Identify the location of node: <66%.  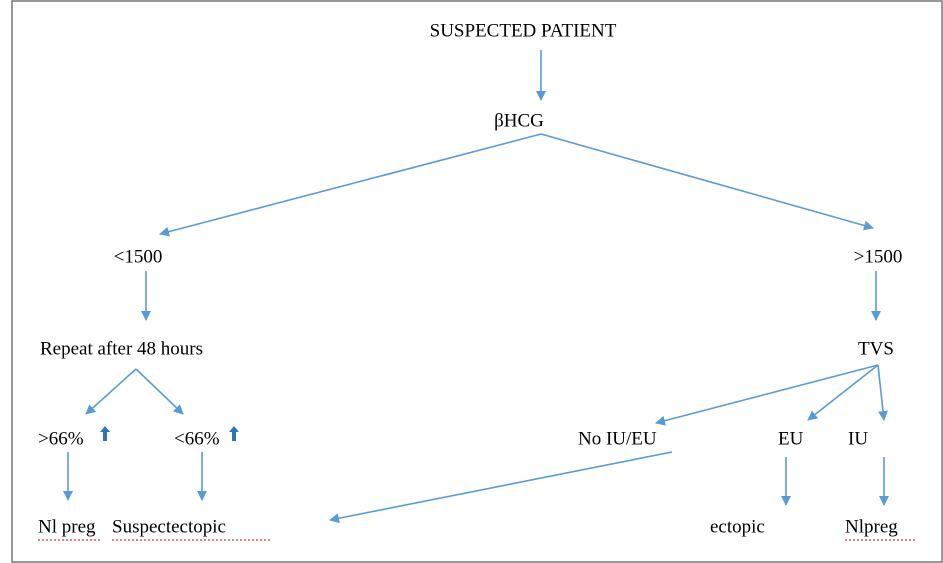
(197, 438).